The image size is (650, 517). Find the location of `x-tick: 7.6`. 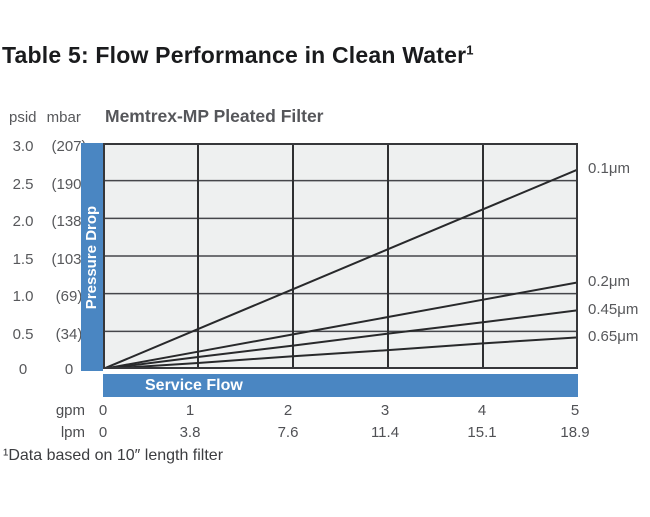

x-tick: 7.6 is located at coordinates (288, 432).